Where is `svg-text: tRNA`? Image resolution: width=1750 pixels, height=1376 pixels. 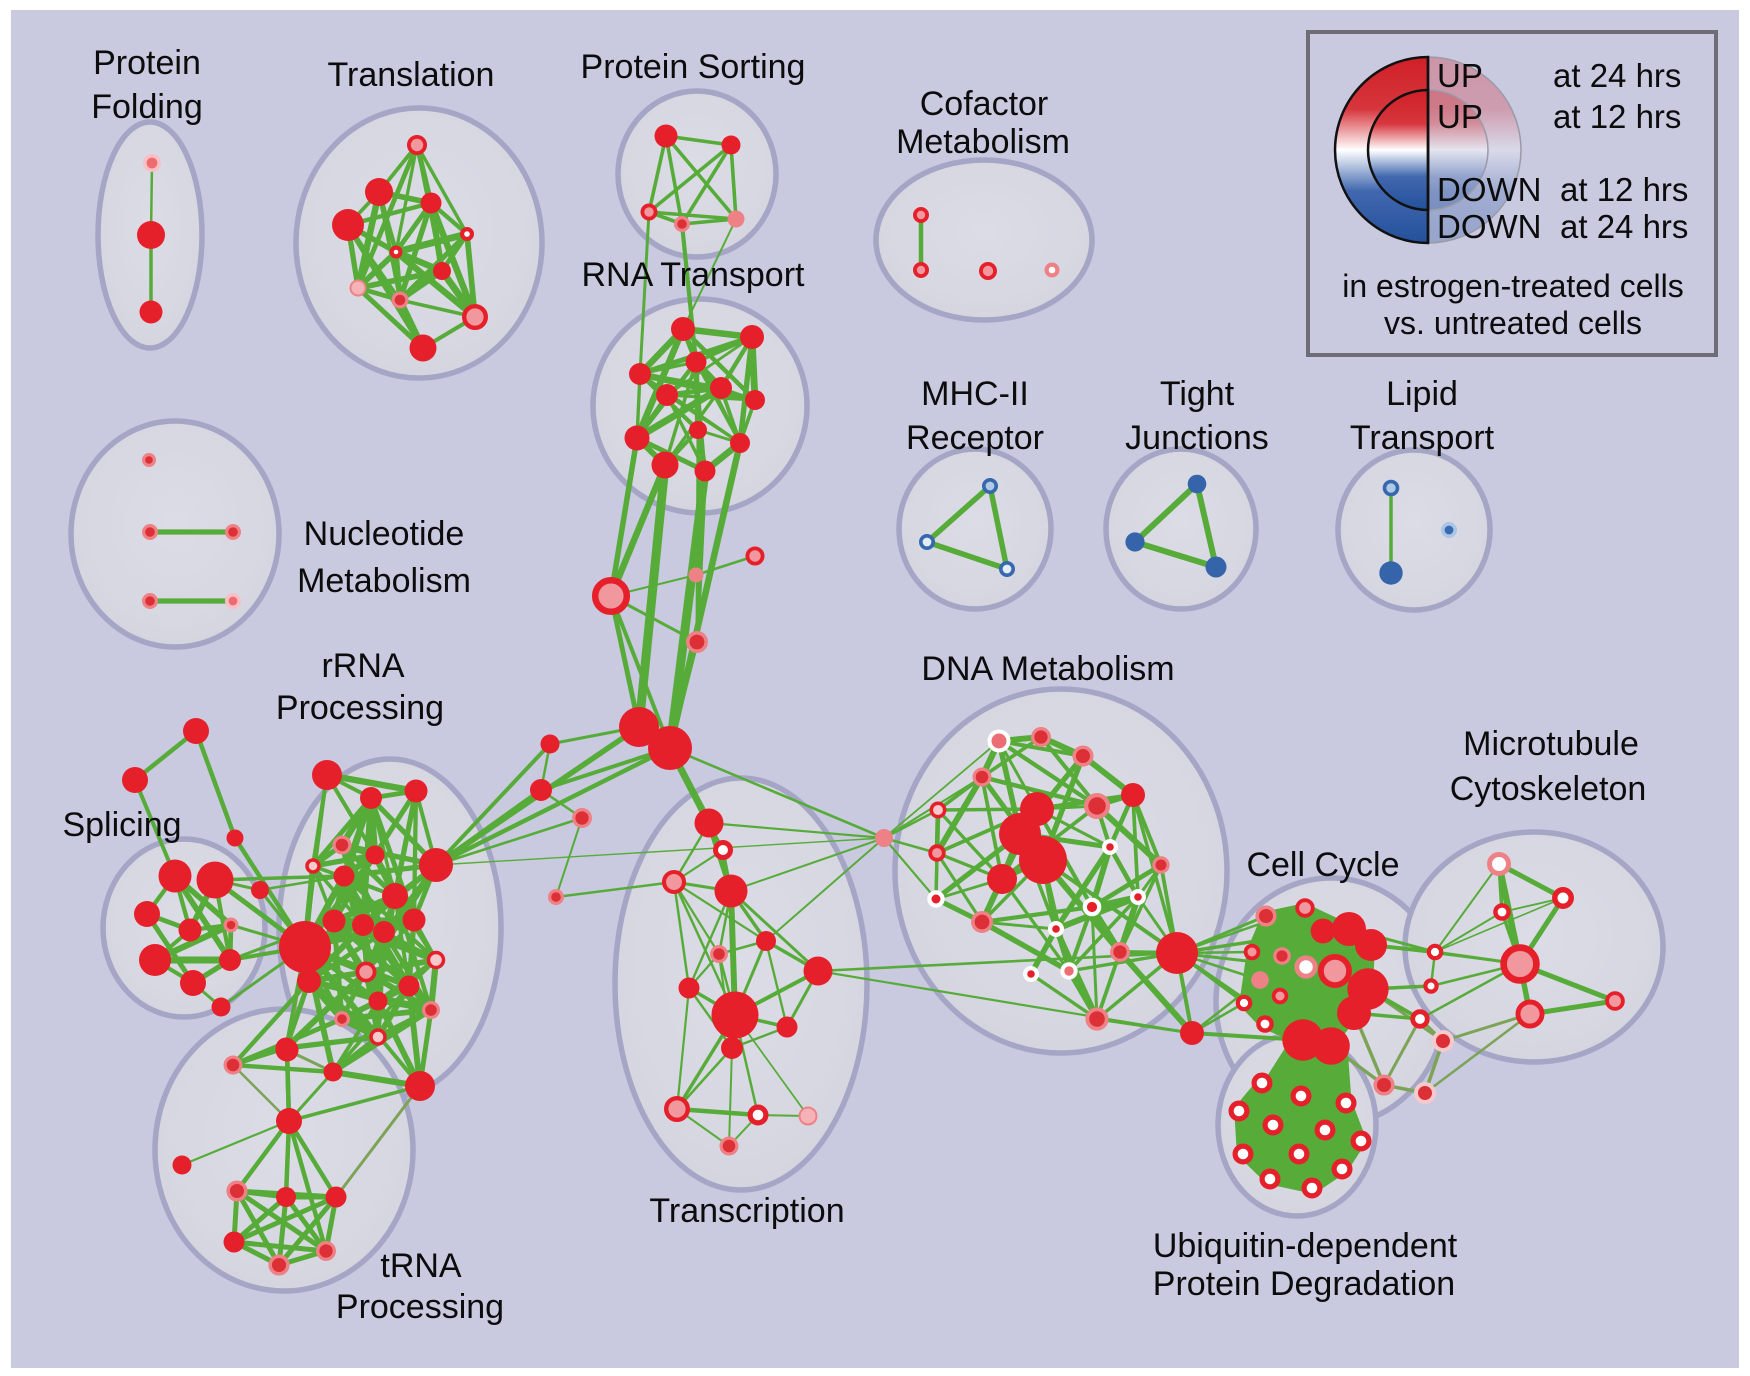
svg-text: tRNA is located at coordinates (421, 1266).